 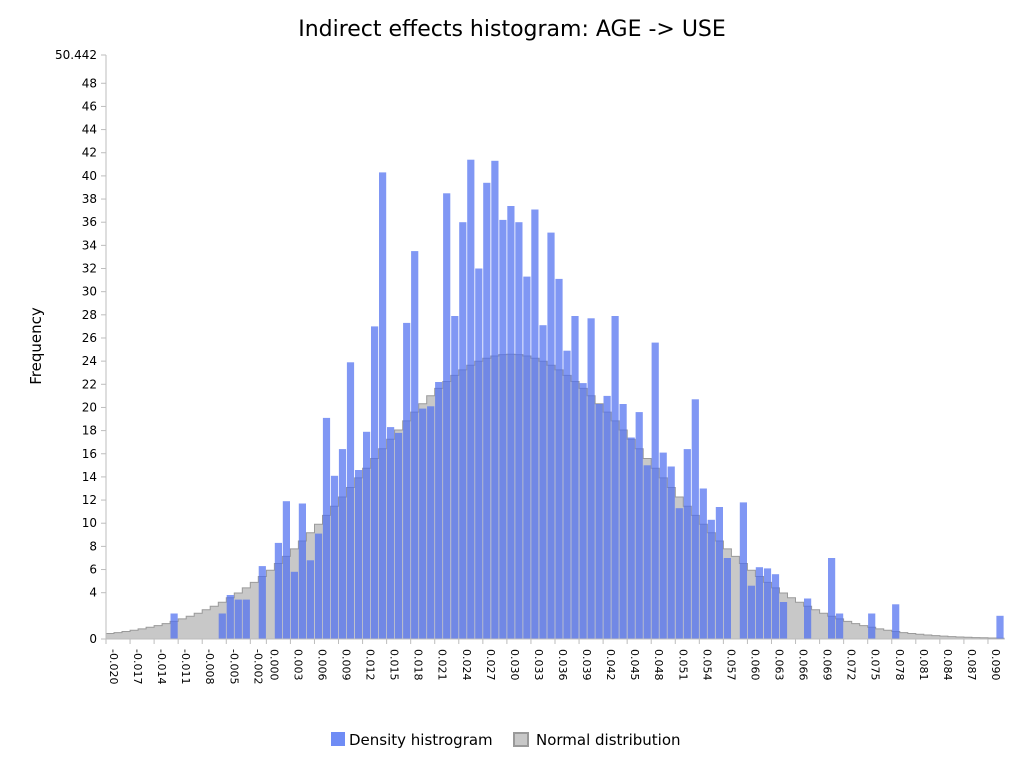 What do you see at coordinates (89, 106) in the screenshot?
I see `y-tick-label: 46` at bounding box center [89, 106].